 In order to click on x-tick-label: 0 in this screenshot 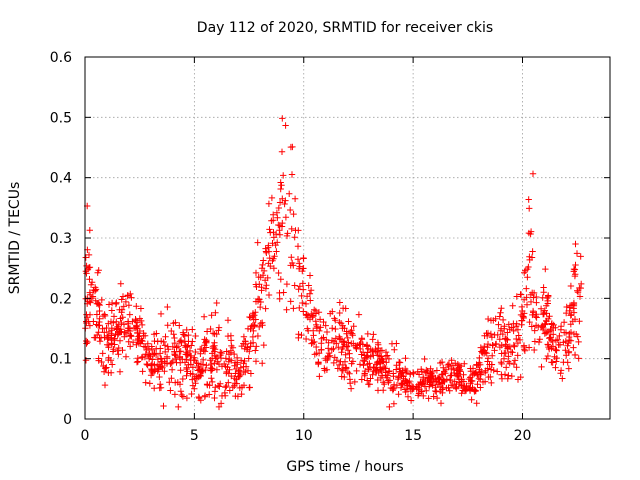, I will do `click(85, 436)`.